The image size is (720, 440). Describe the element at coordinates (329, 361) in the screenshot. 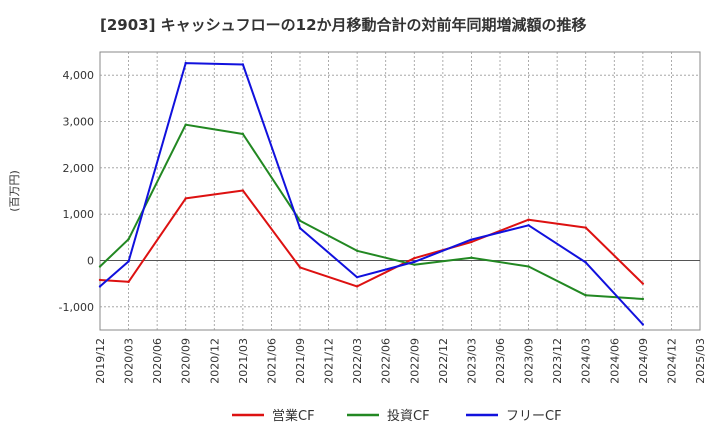

I see `x-tick-label: 2021/12` at that location.